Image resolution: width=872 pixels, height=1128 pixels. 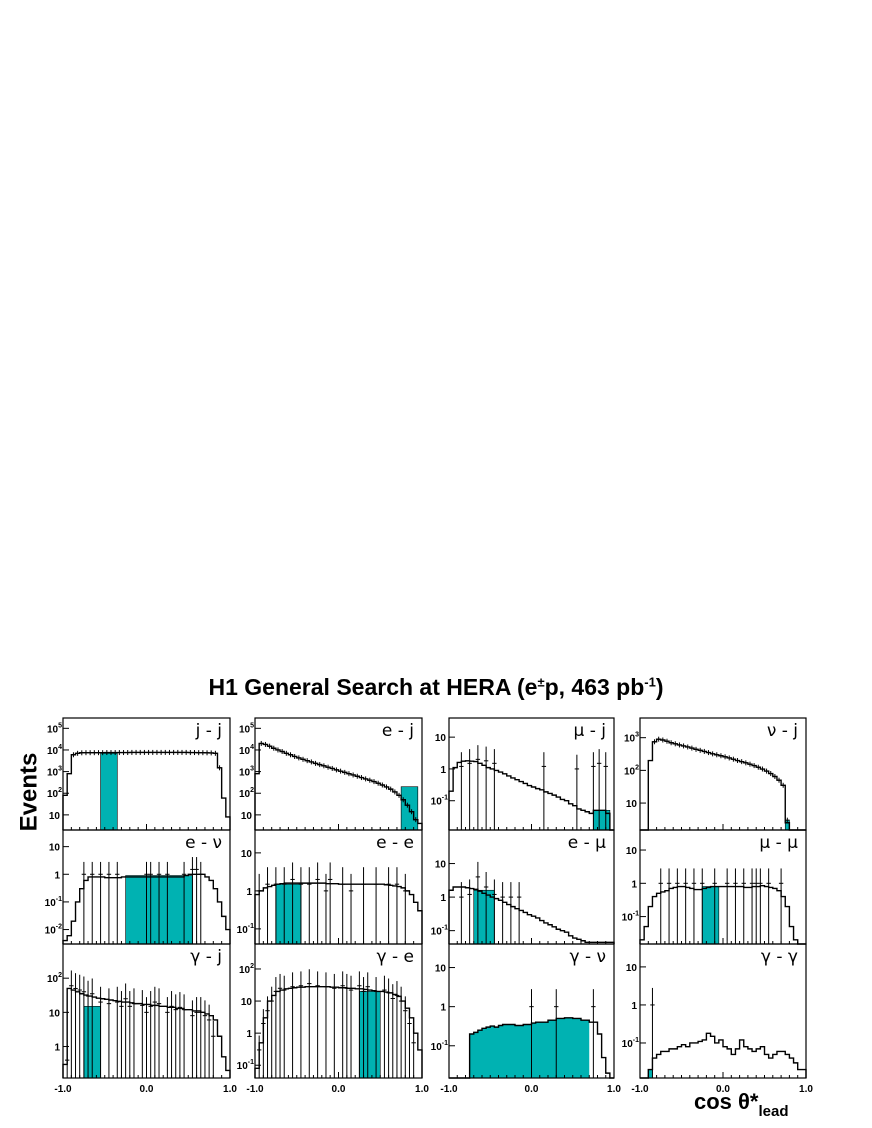 I want to click on panel-3: 10⁻¹ 1 10 μ - j, so click(x=523, y=774).